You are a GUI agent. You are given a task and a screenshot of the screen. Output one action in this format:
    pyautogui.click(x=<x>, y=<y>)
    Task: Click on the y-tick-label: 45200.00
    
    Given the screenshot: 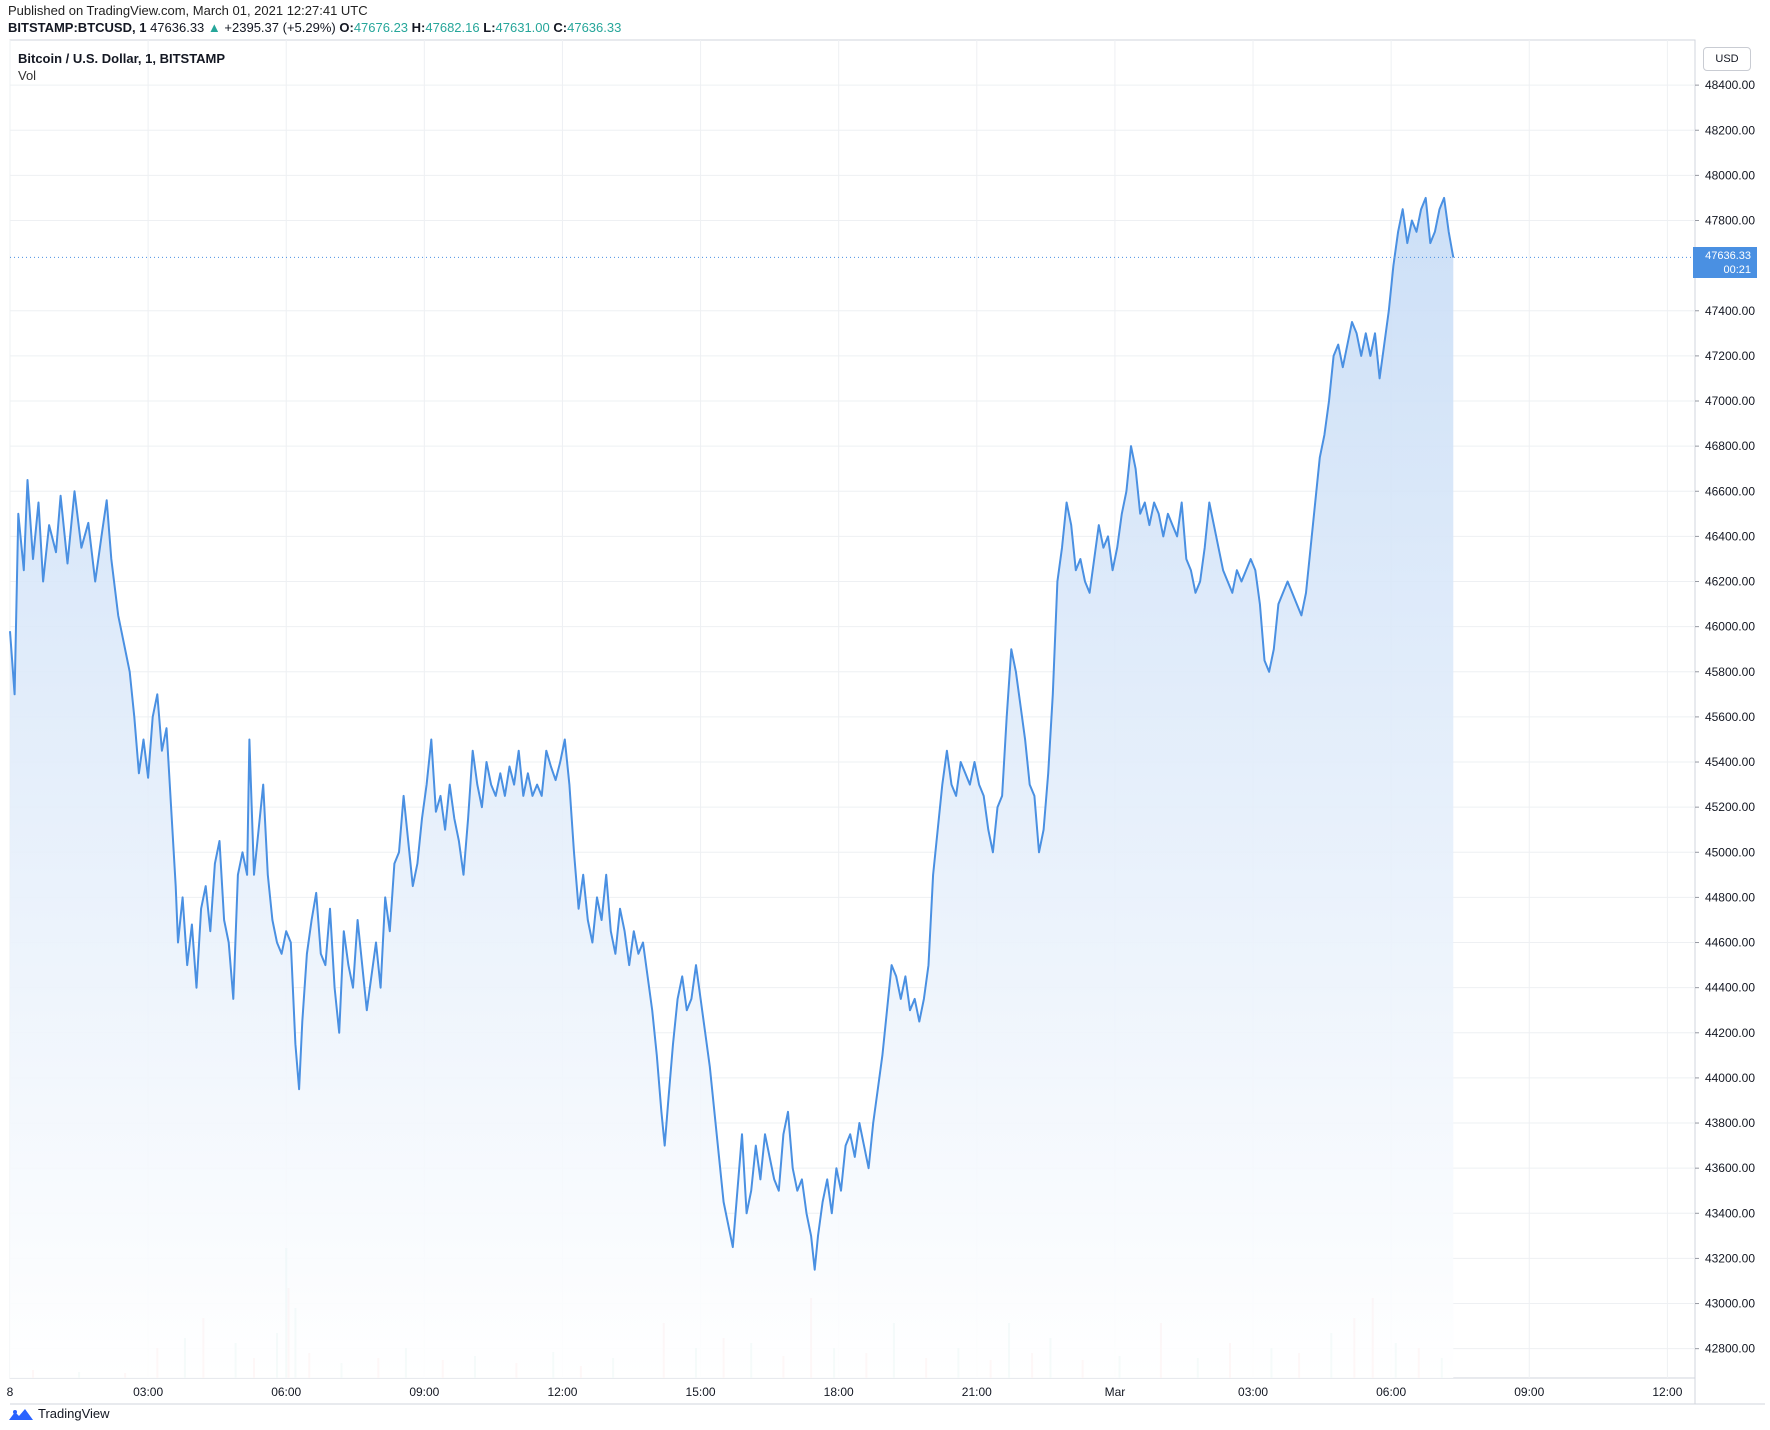 What is the action you would take?
    pyautogui.click(x=1730, y=807)
    